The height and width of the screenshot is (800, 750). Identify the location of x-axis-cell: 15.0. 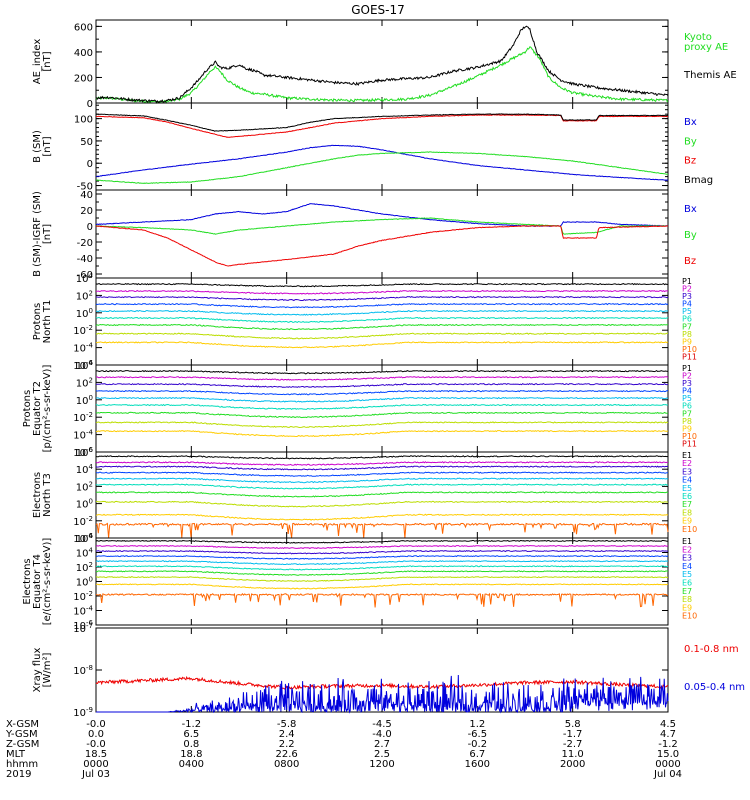
(668, 754).